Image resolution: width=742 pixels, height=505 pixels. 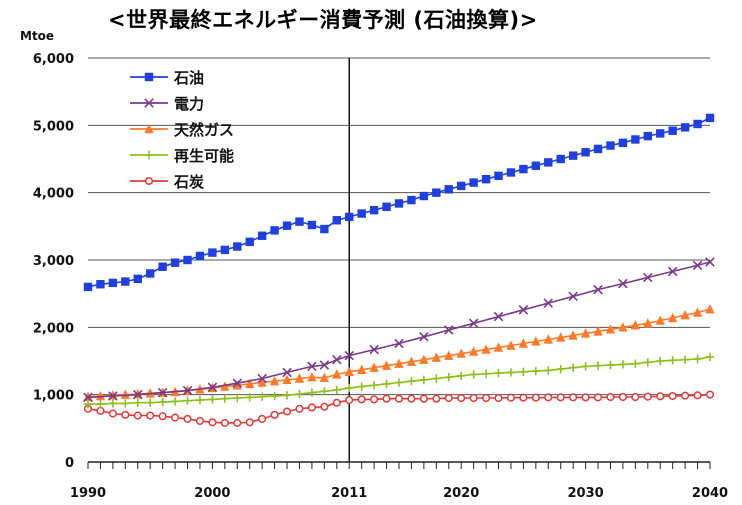 I want to click on y-tick-label: 2,000, so click(x=53, y=328).